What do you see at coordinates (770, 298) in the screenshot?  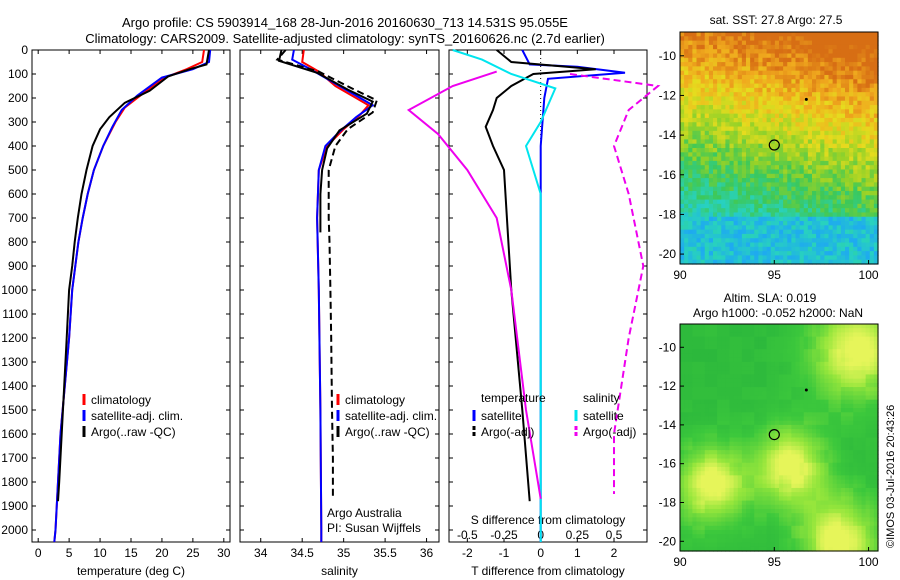 I see `sla-map-title: Altim. SLA: 0.019` at bounding box center [770, 298].